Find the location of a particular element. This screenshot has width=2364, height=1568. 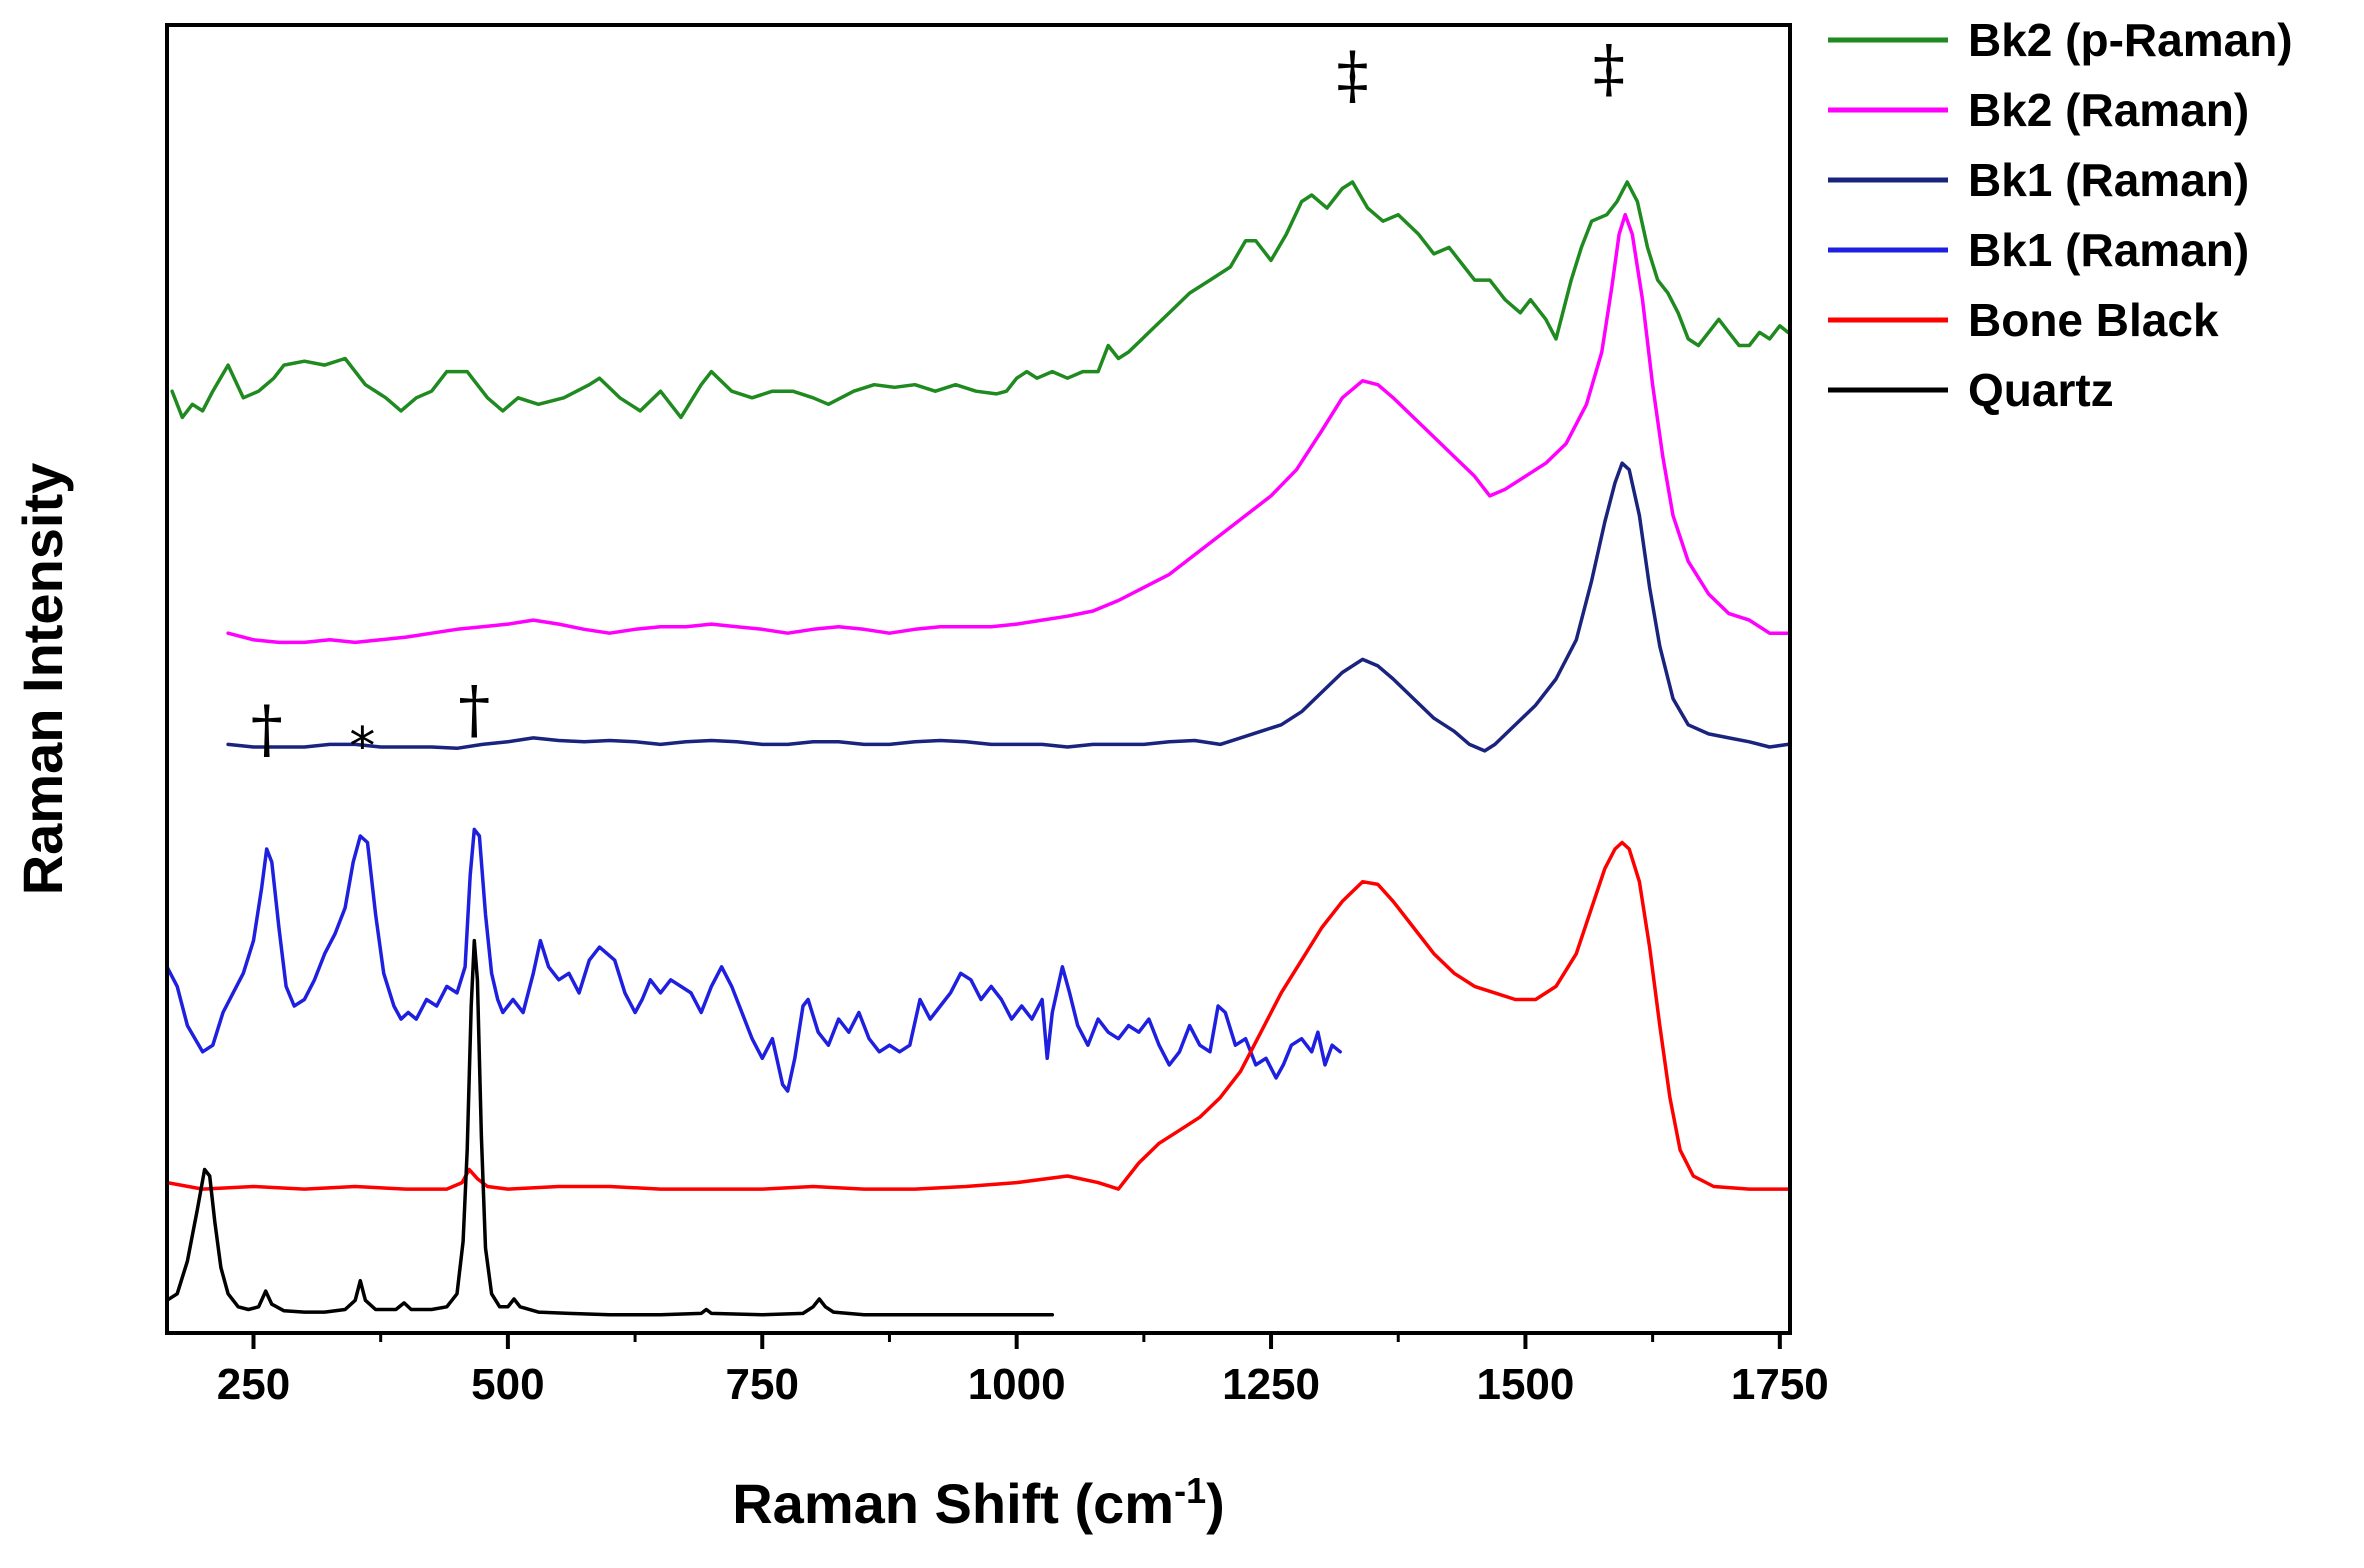

legend-label-1: Bk2 (Raman) is located at coordinates (2108, 110).